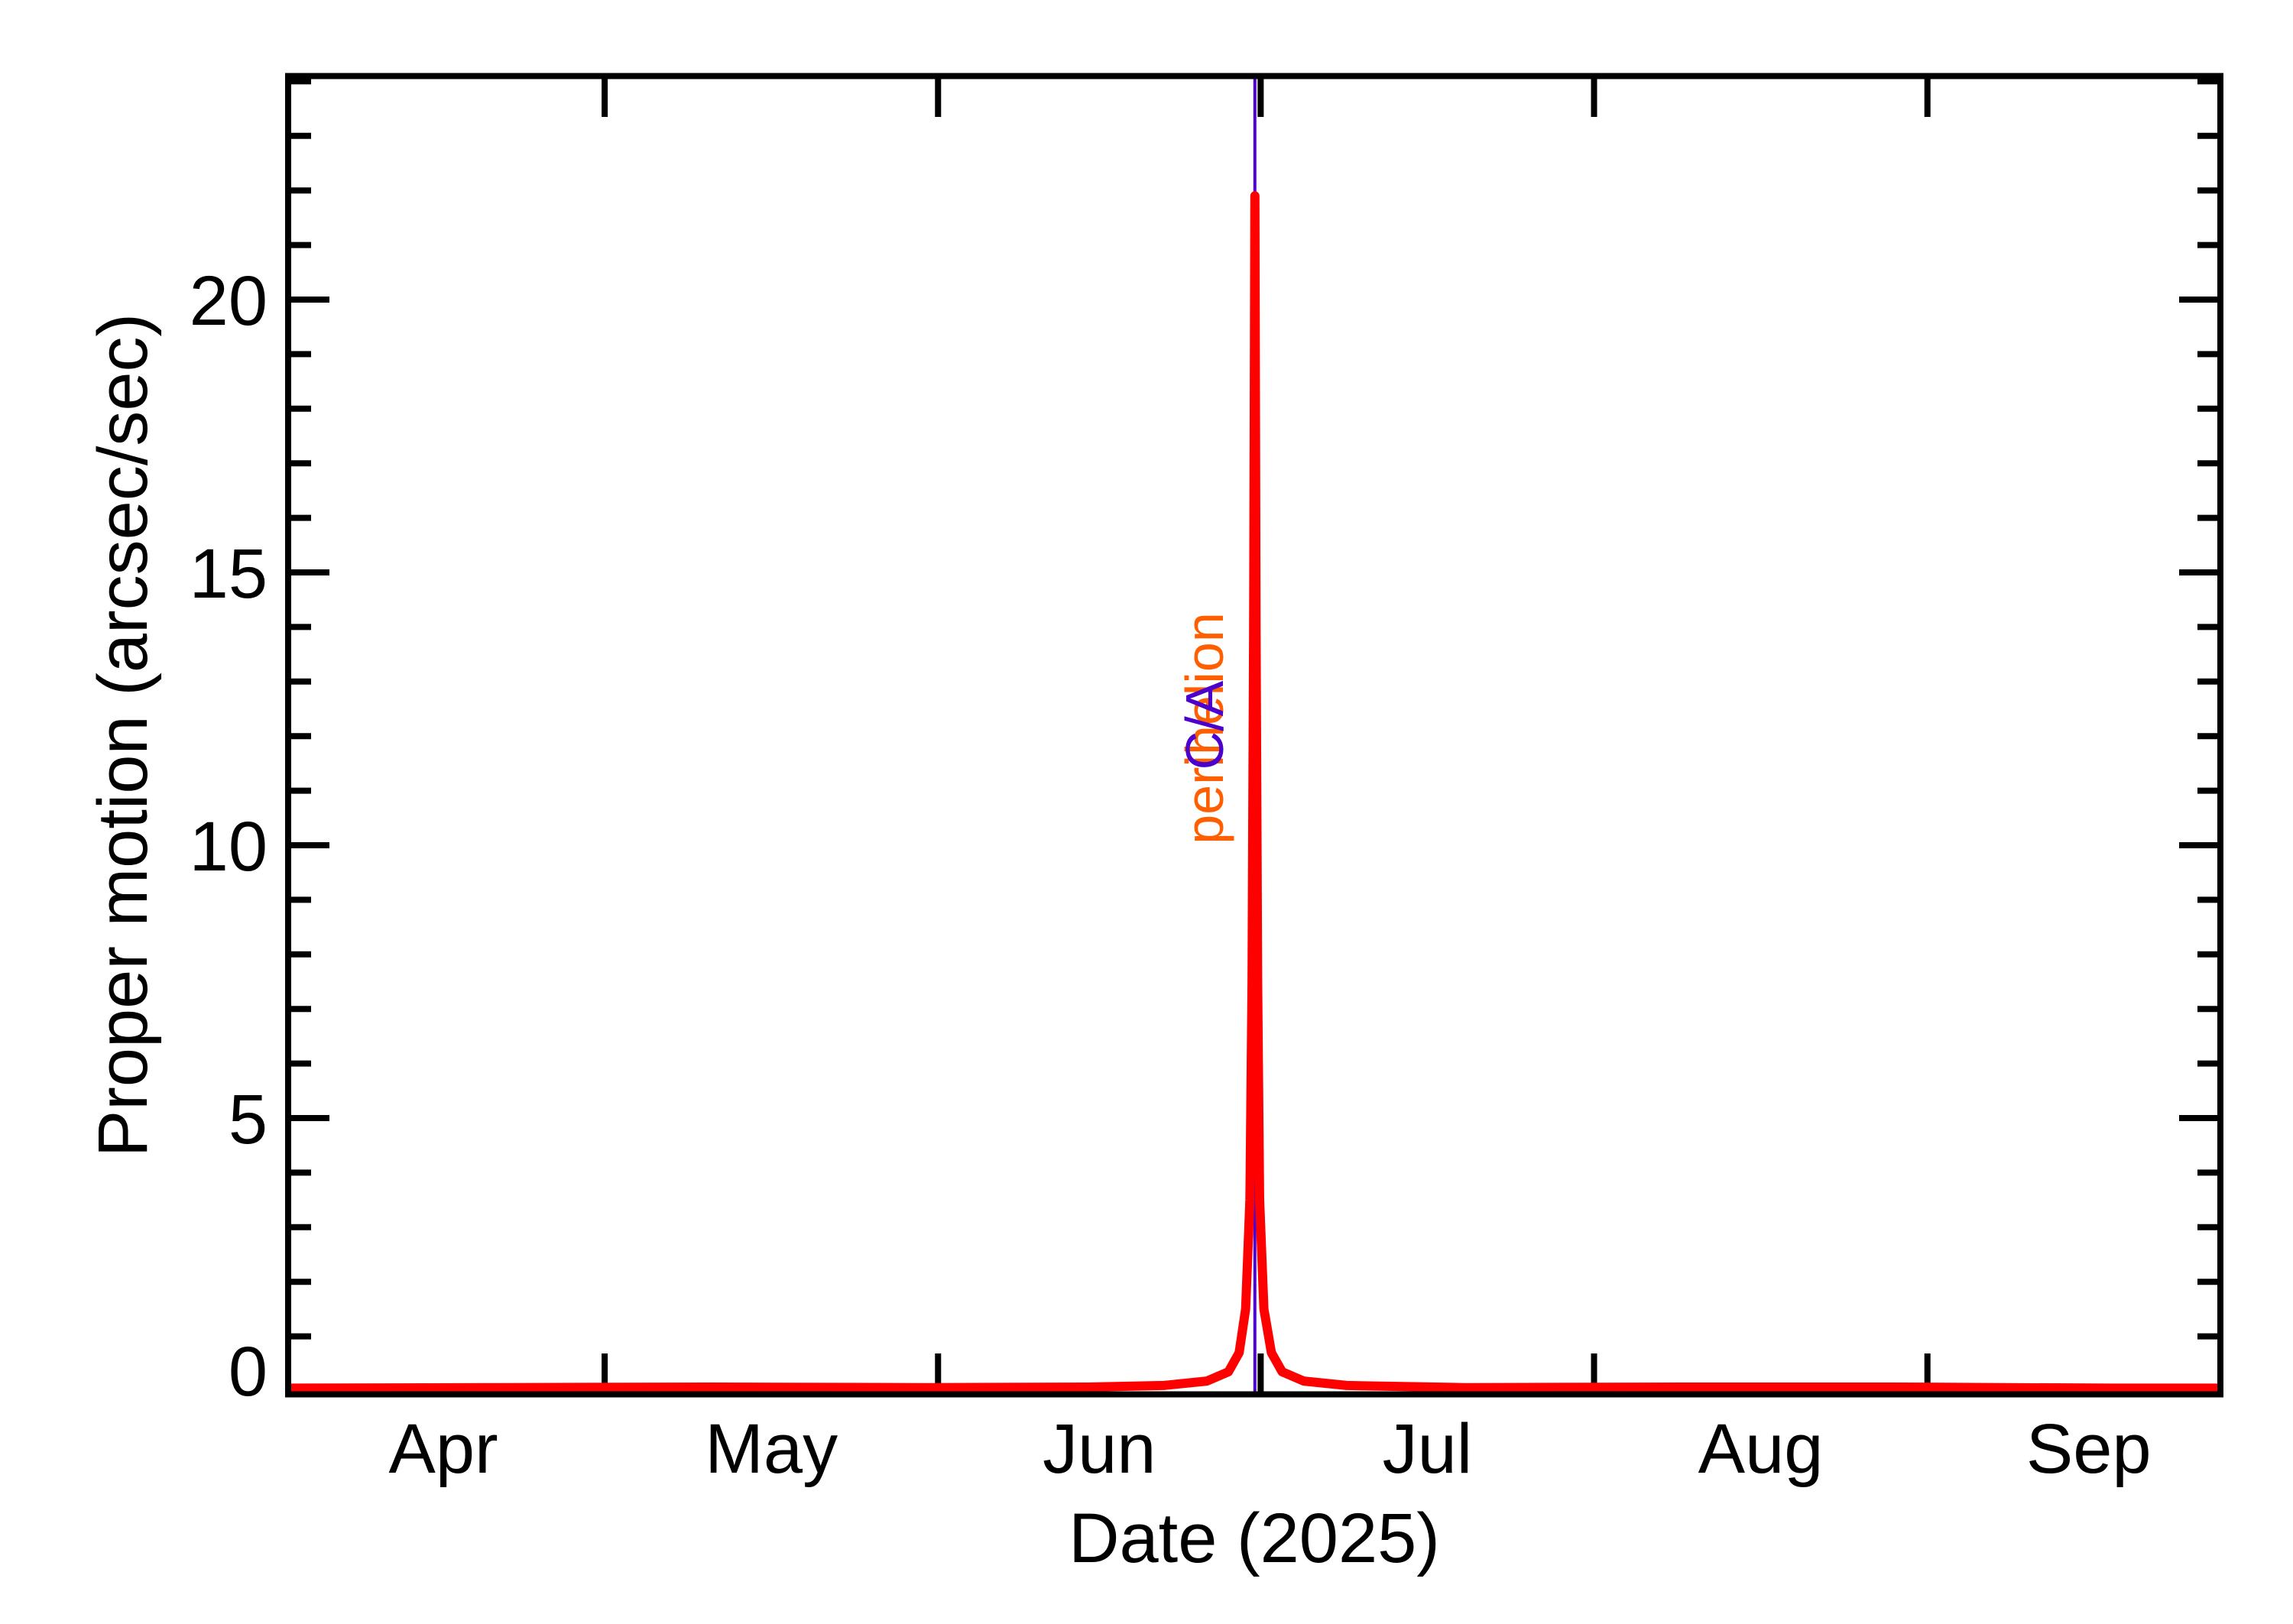 This screenshot has height=1624, width=2293. What do you see at coordinates (2089, 1449) in the screenshot?
I see `x-tick-label: Sep` at bounding box center [2089, 1449].